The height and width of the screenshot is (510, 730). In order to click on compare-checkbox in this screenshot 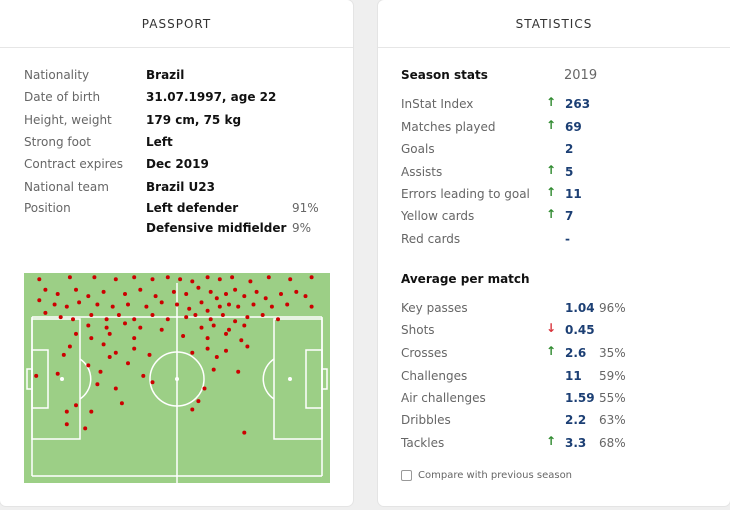, I will do `click(406, 475)`.